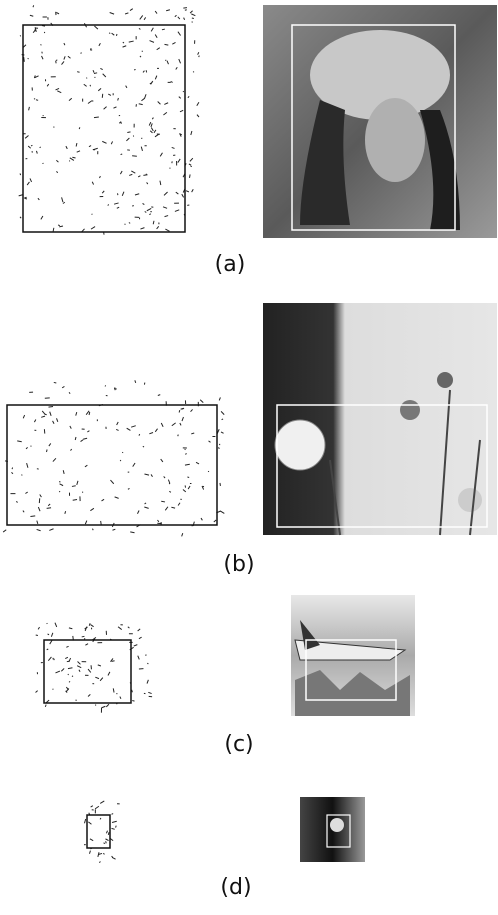 This screenshot has height=915, width=498. Describe the element at coordinates (238, 744) in the screenshot. I see `panel-label: (c)` at that location.